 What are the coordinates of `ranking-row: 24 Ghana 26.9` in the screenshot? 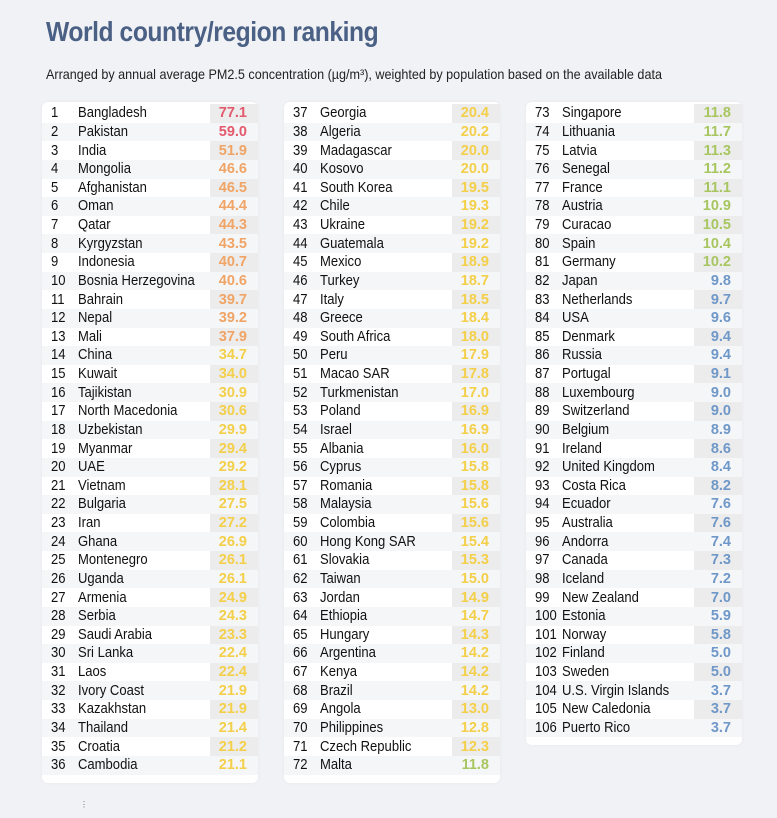 It's located at (150, 541).